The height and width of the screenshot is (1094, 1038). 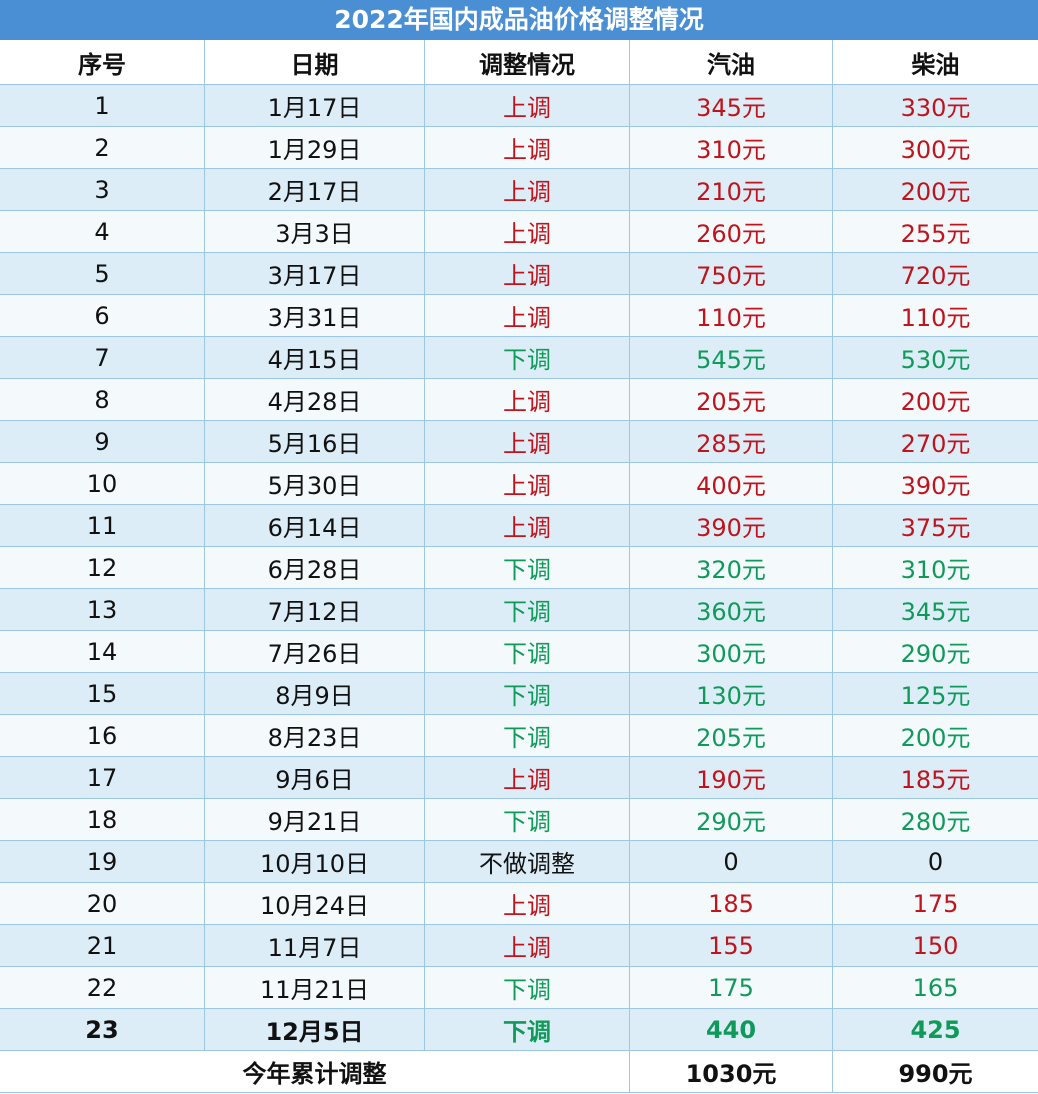 I want to click on header-cell: 序号, so click(x=102, y=62).